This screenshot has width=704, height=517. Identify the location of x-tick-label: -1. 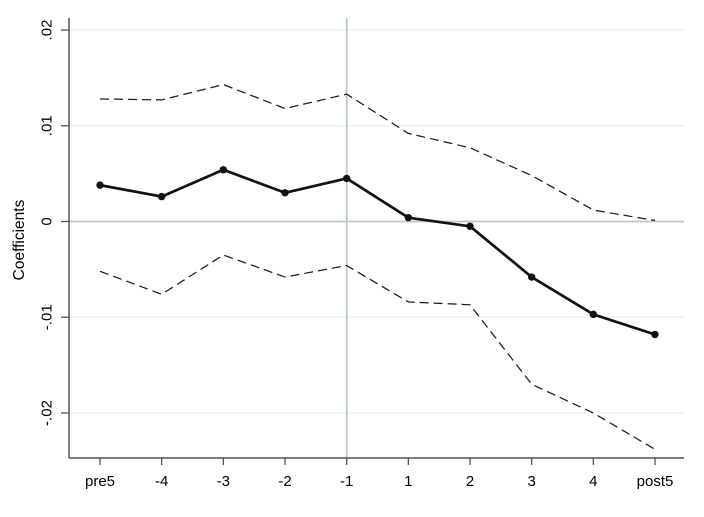
(346, 481).